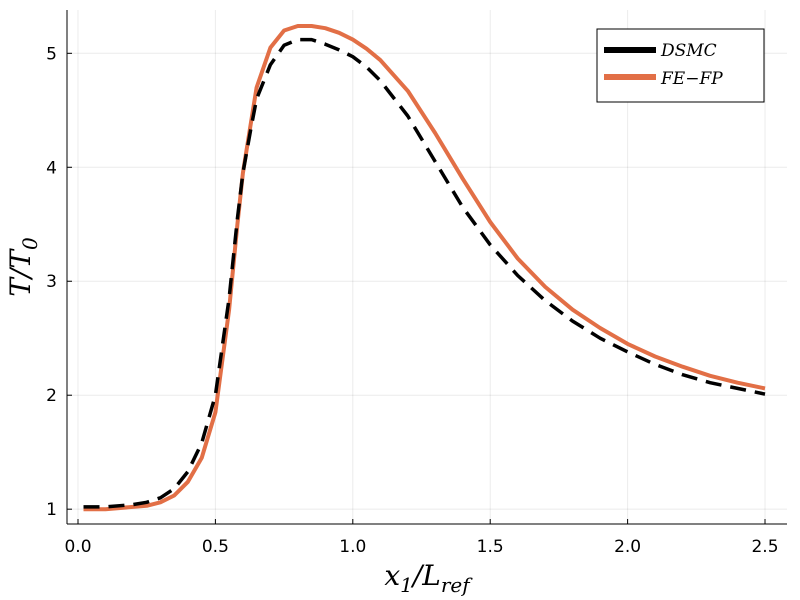 The height and width of the screenshot is (600, 800). I want to click on y-axis-title: T/T0, so click(23, 267).